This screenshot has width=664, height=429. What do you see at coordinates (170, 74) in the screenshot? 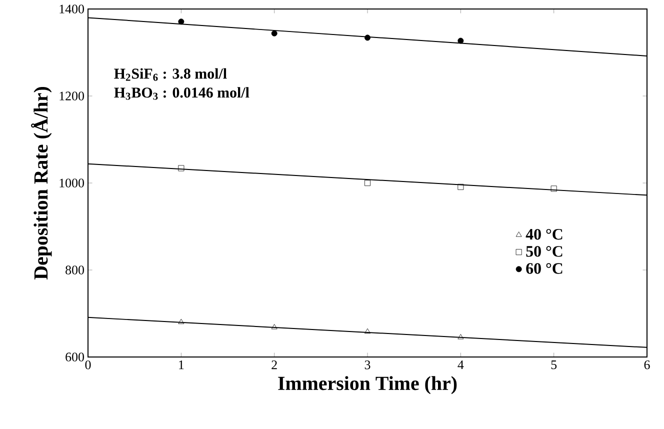
I see `annotation: H$_{2}$SiF$_{6}$ : 3.8 mol/l` at bounding box center [170, 74].